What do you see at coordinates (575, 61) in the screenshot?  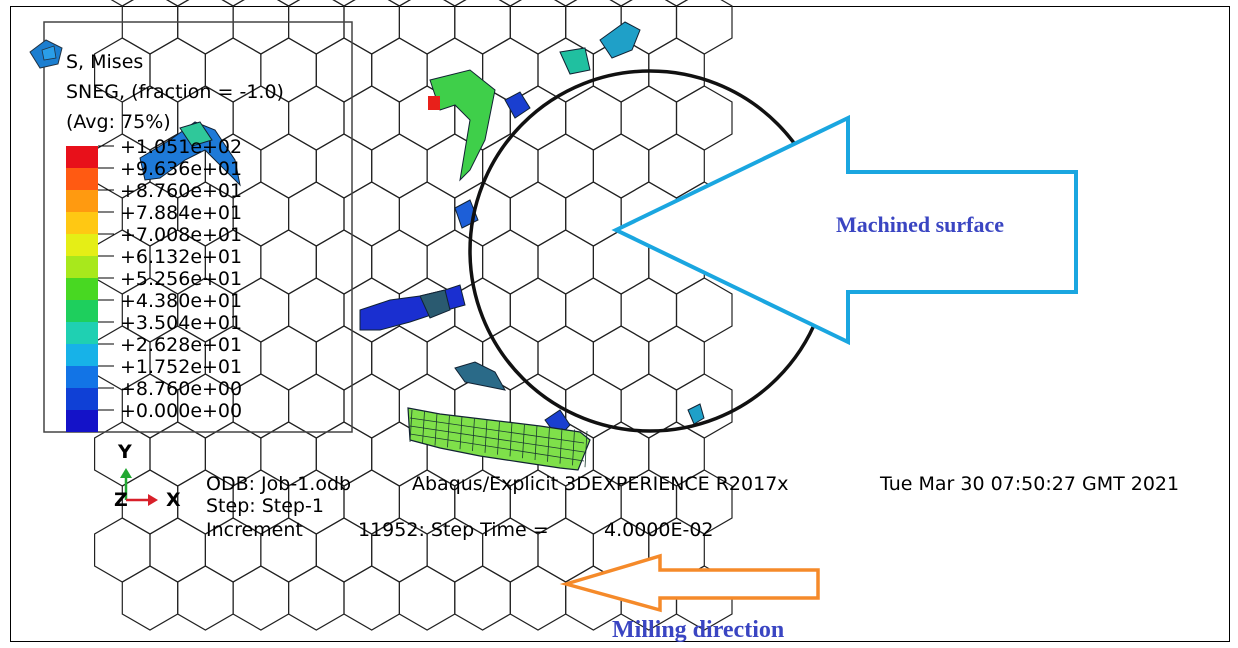 I see `chip-fragment-top-small` at bounding box center [575, 61].